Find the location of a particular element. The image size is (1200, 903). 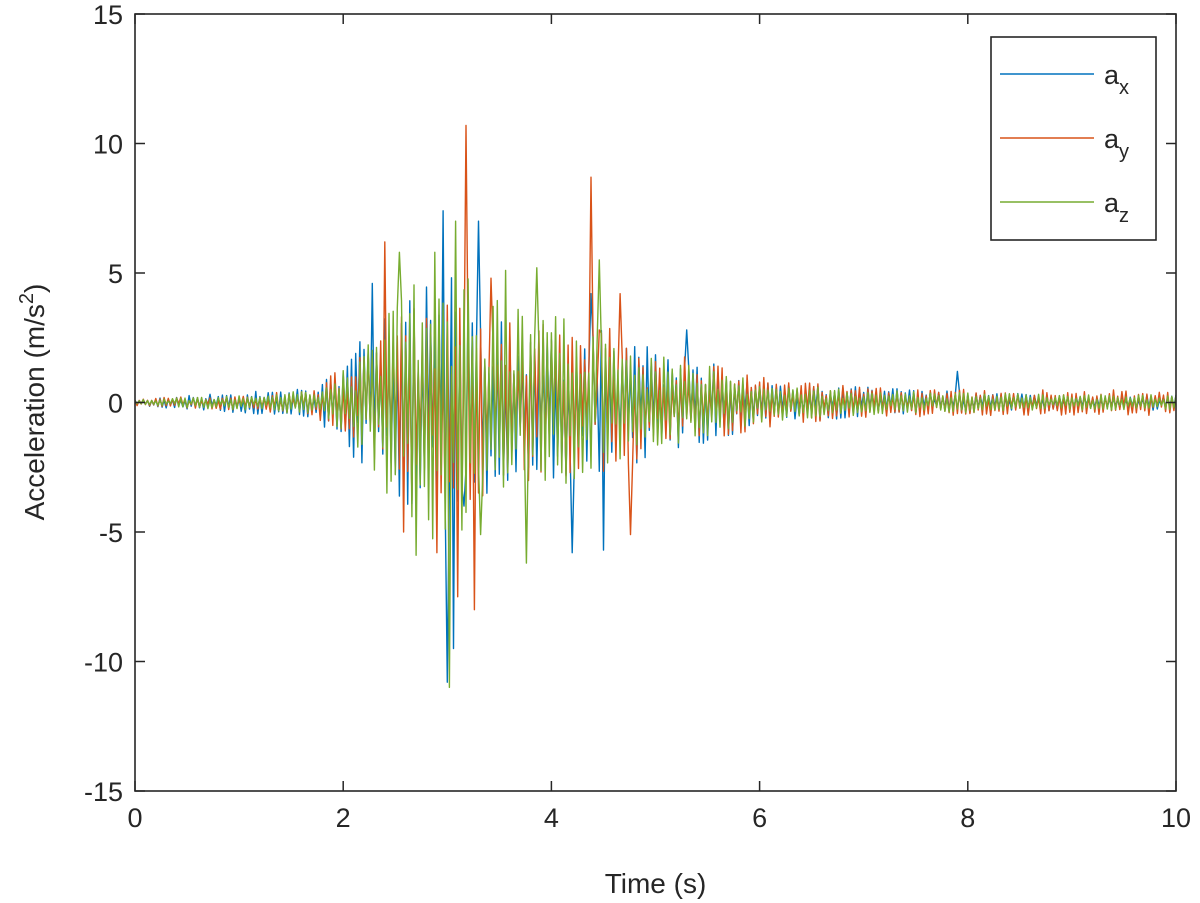

y-tick-label: -10 is located at coordinates (103, 663).